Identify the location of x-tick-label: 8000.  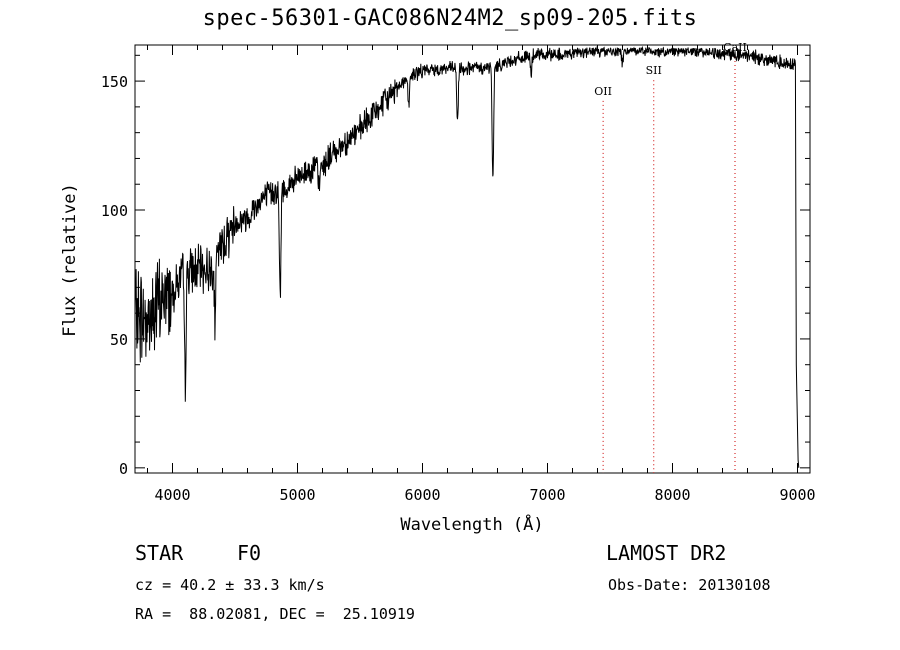
(672, 495).